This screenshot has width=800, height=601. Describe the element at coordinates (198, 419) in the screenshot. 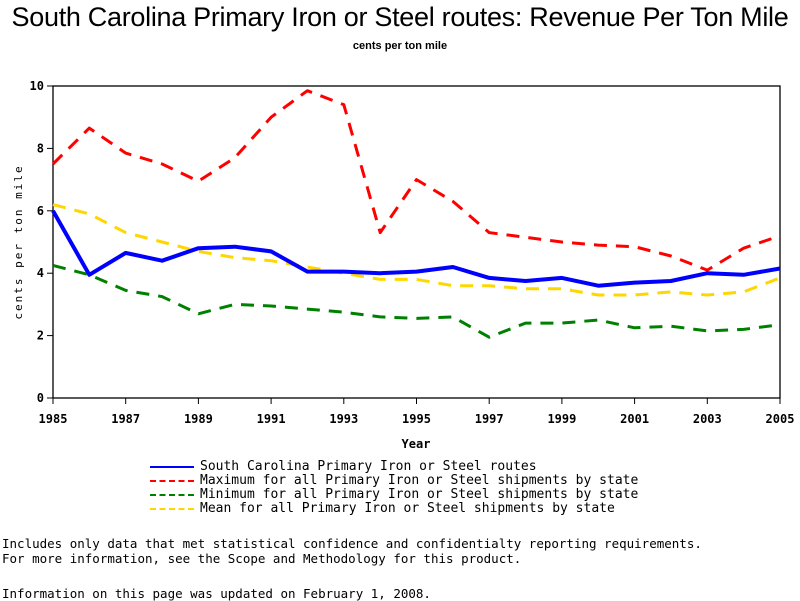

I see `x-tick-label: 1989` at that location.